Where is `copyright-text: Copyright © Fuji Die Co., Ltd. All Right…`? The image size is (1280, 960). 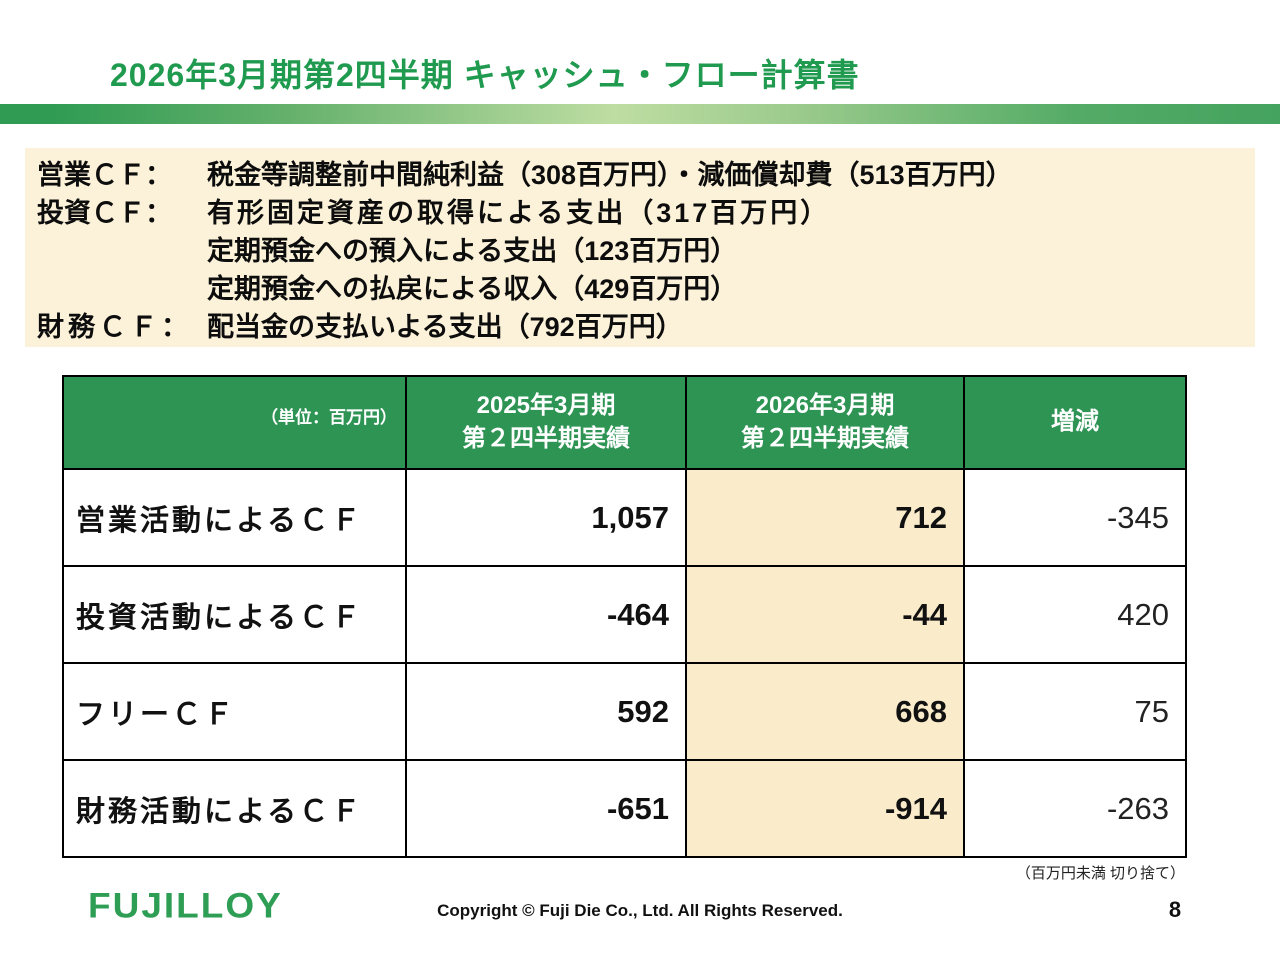
copyright-text: Copyright © Fuji Die Co., Ltd. All Right… is located at coordinates (640, 910).